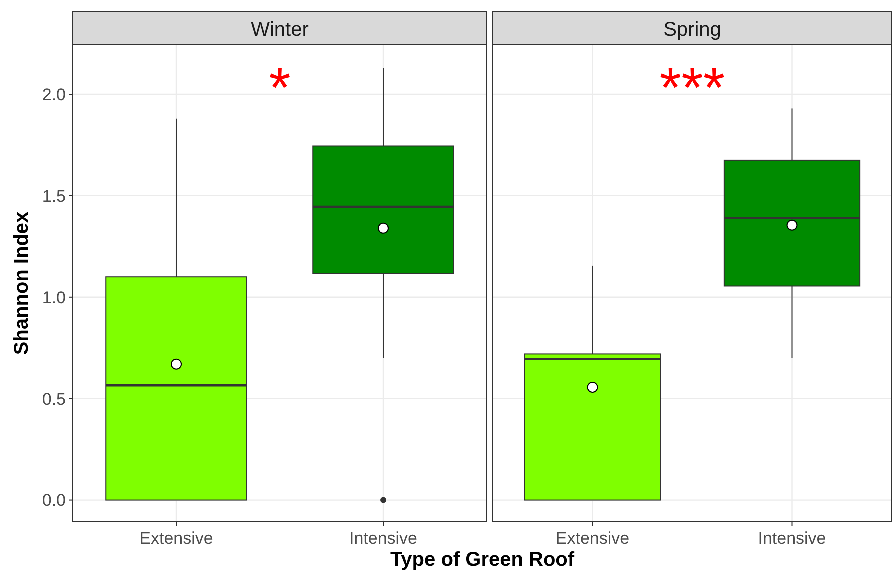  I want to click on y-tick-label: 0.0, so click(54, 500).